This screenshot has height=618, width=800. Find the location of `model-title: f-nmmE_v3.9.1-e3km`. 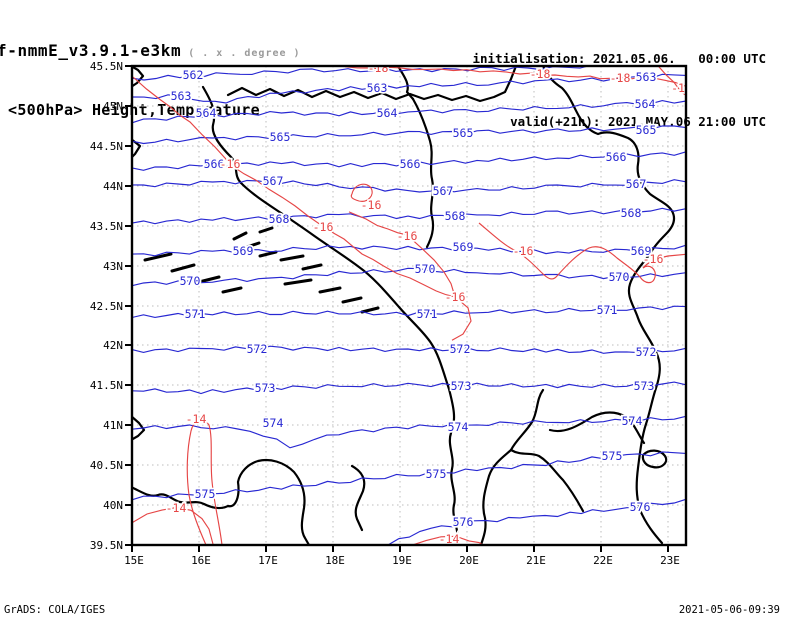

model-title: f-nmmE_v3.9.1-e3km is located at coordinates (91, 50).